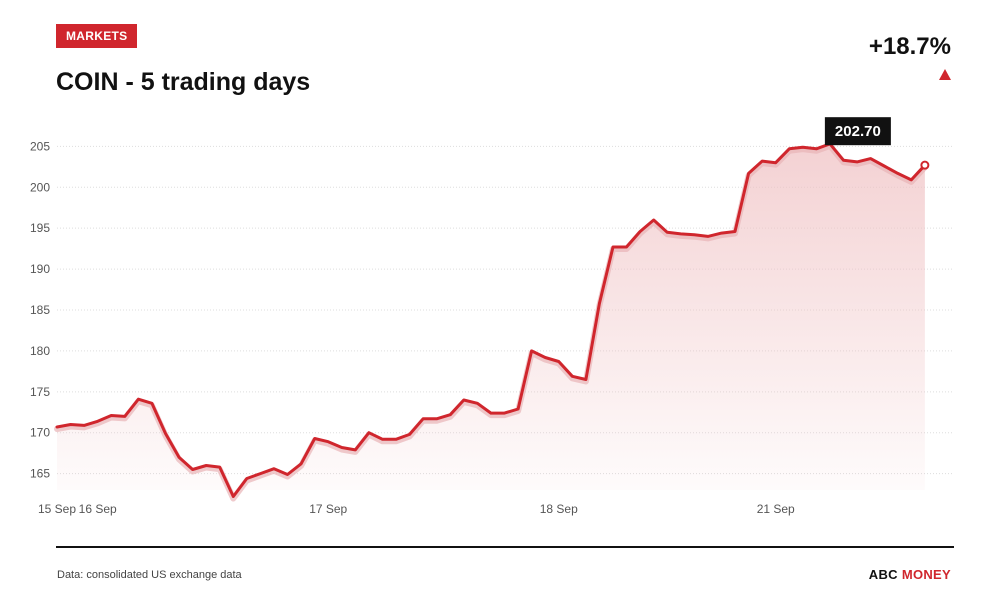 The height and width of the screenshot is (600, 1000). I want to click on data-source-note: Data: consolidated US exchange data, so click(149, 575).